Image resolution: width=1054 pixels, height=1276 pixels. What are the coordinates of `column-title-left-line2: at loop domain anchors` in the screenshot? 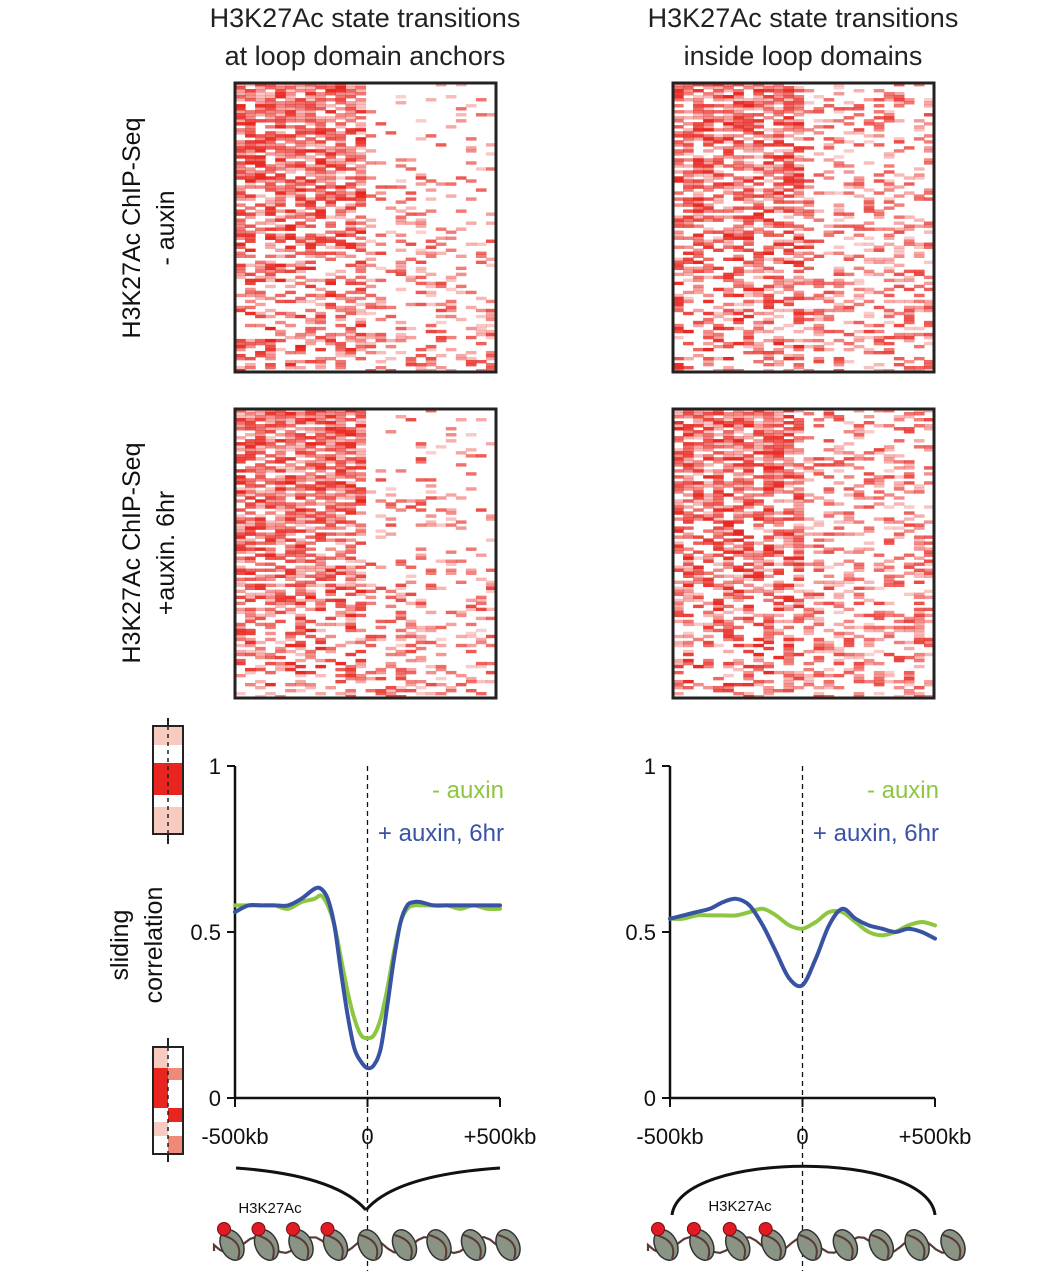 It's located at (365, 56).